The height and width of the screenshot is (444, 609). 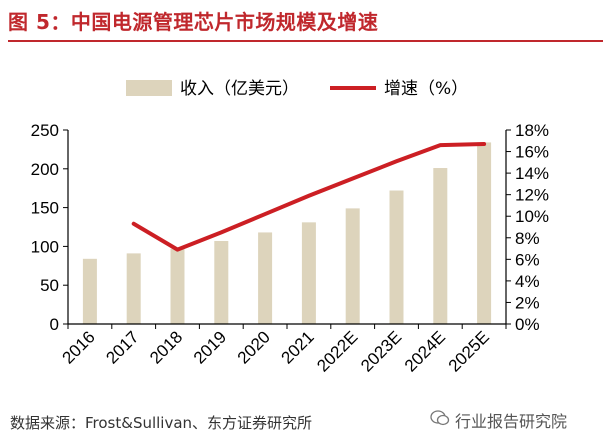 What do you see at coordinates (45, 246) in the screenshot?
I see `y-tick-label: 100` at bounding box center [45, 246].